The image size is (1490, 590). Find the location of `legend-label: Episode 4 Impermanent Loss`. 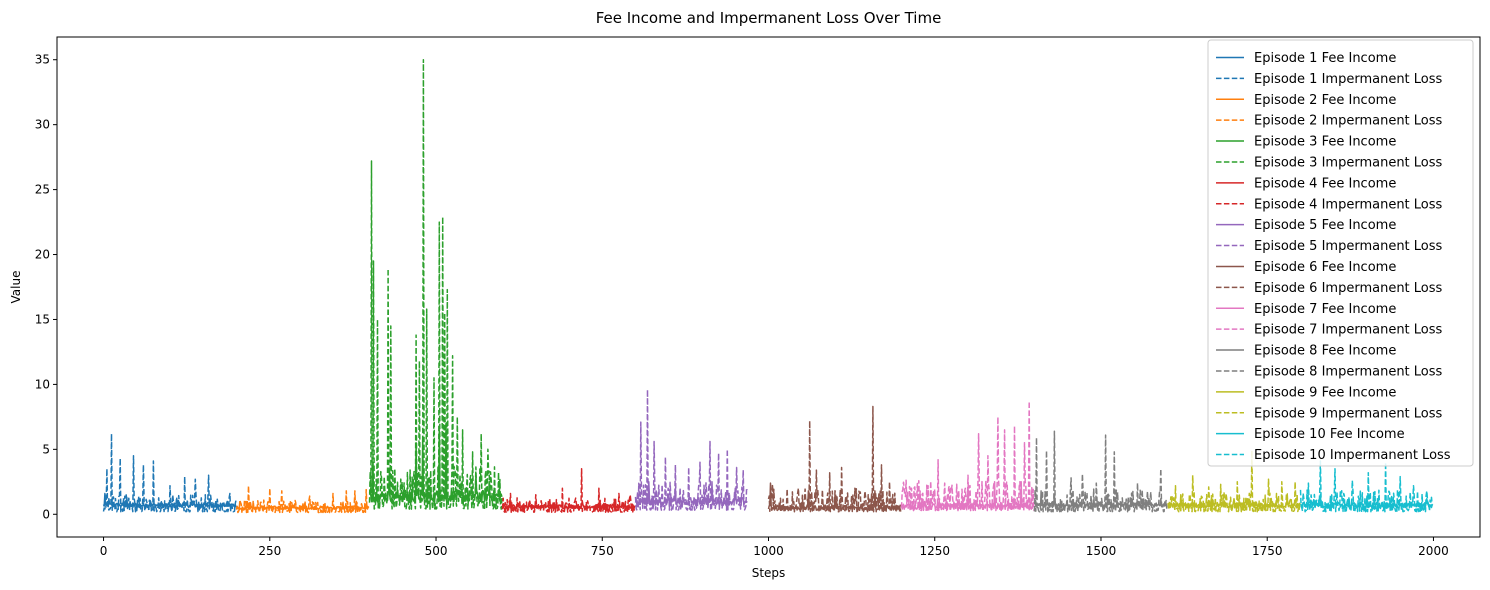

legend-label: Episode 4 Impermanent Loss is located at coordinates (1348, 204).